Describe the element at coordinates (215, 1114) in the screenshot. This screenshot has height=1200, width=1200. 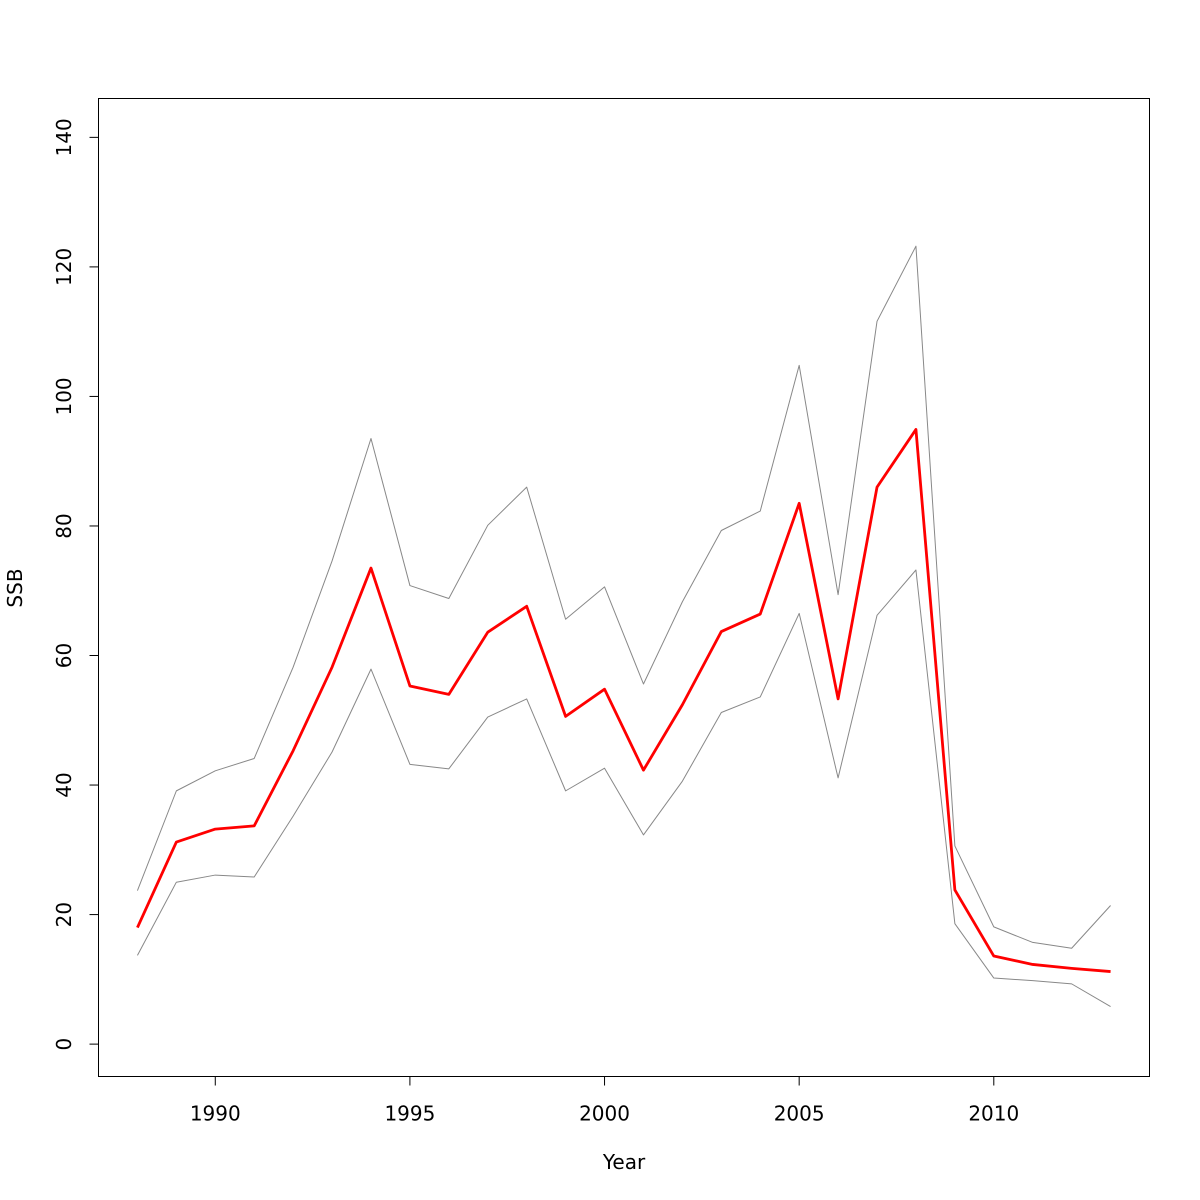
I see `x-tick-label: 1990` at that location.